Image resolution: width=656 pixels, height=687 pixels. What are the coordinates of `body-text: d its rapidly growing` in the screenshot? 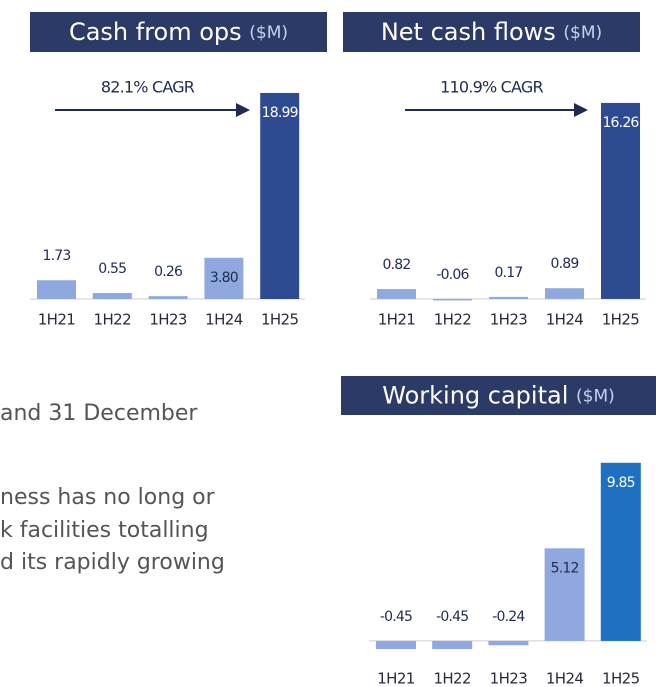 It's located at (112, 562).